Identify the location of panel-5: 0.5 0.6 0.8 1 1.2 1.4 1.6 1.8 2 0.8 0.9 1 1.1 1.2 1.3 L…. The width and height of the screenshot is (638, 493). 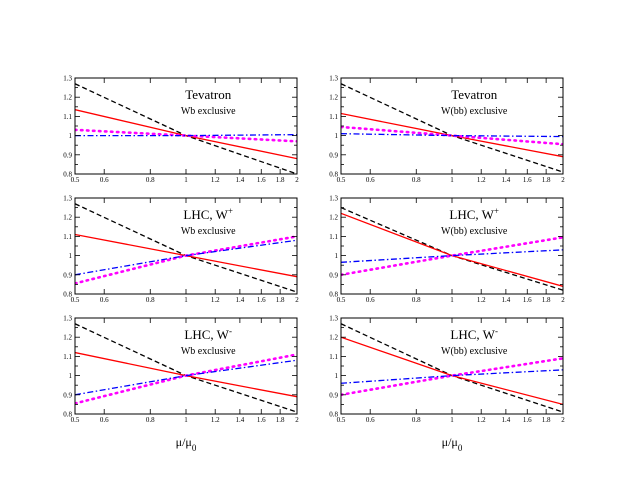
(181, 370).